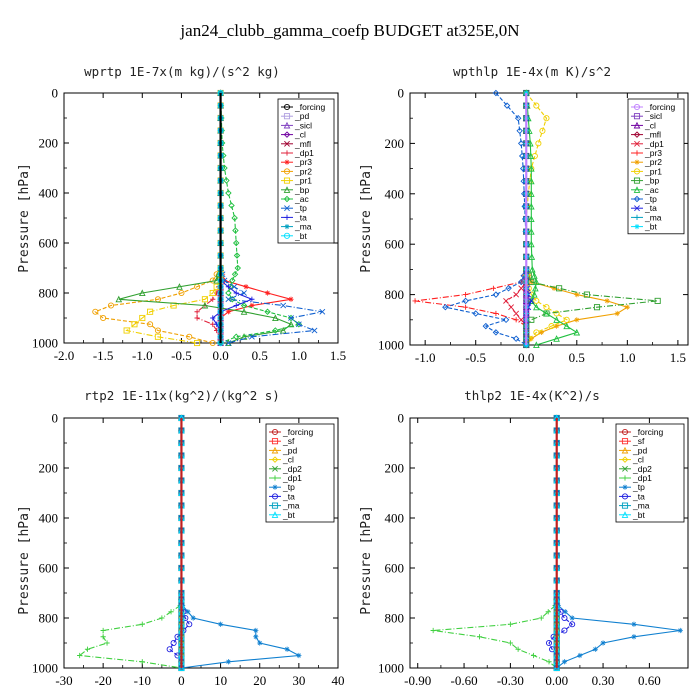 Image resolution: width=700 pixels, height=700 pixels. What do you see at coordinates (642, 469) in the screenshot?
I see `legend-label: _dp2` at bounding box center [642, 469].